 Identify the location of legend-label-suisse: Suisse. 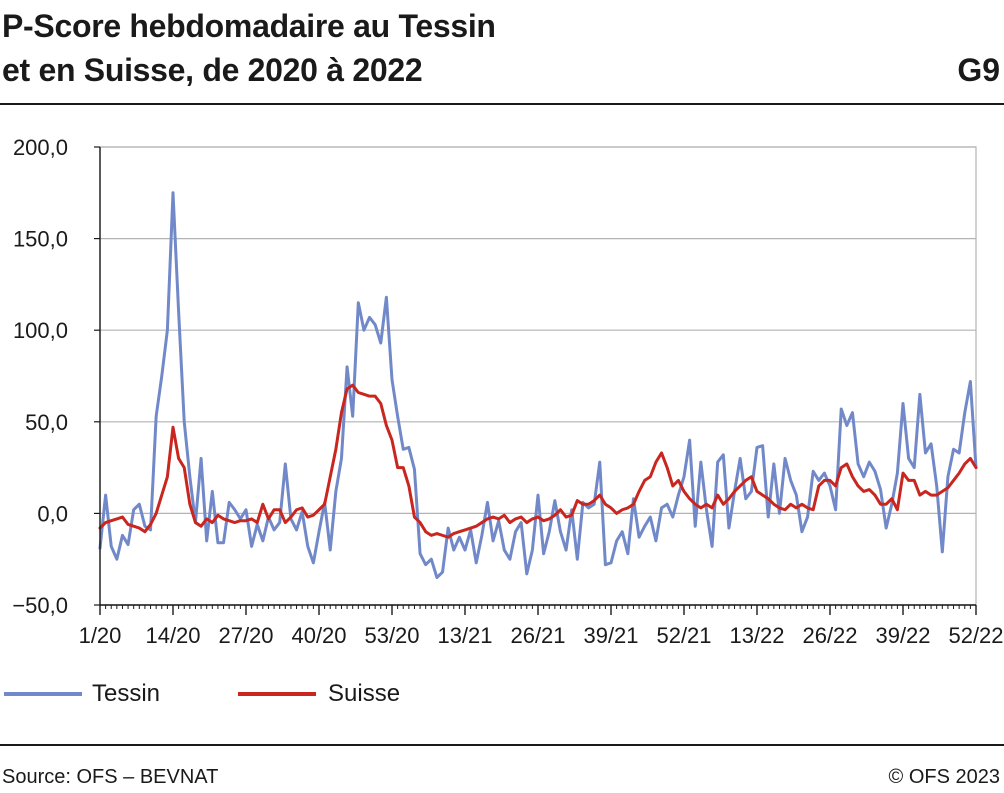
(364, 693).